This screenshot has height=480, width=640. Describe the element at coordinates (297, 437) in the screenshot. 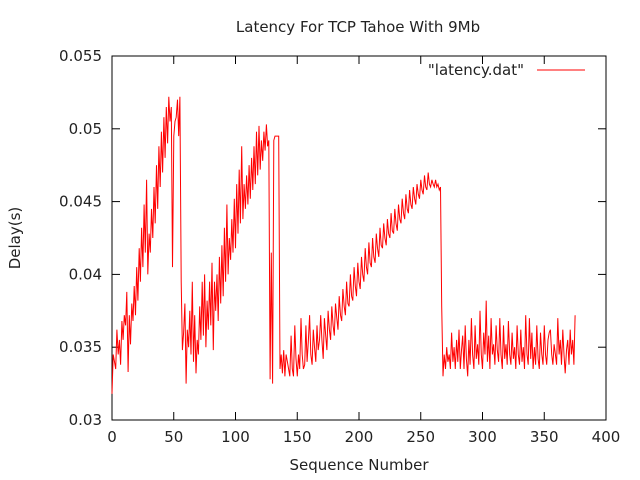

I see `x-tick-label: 150` at that location.